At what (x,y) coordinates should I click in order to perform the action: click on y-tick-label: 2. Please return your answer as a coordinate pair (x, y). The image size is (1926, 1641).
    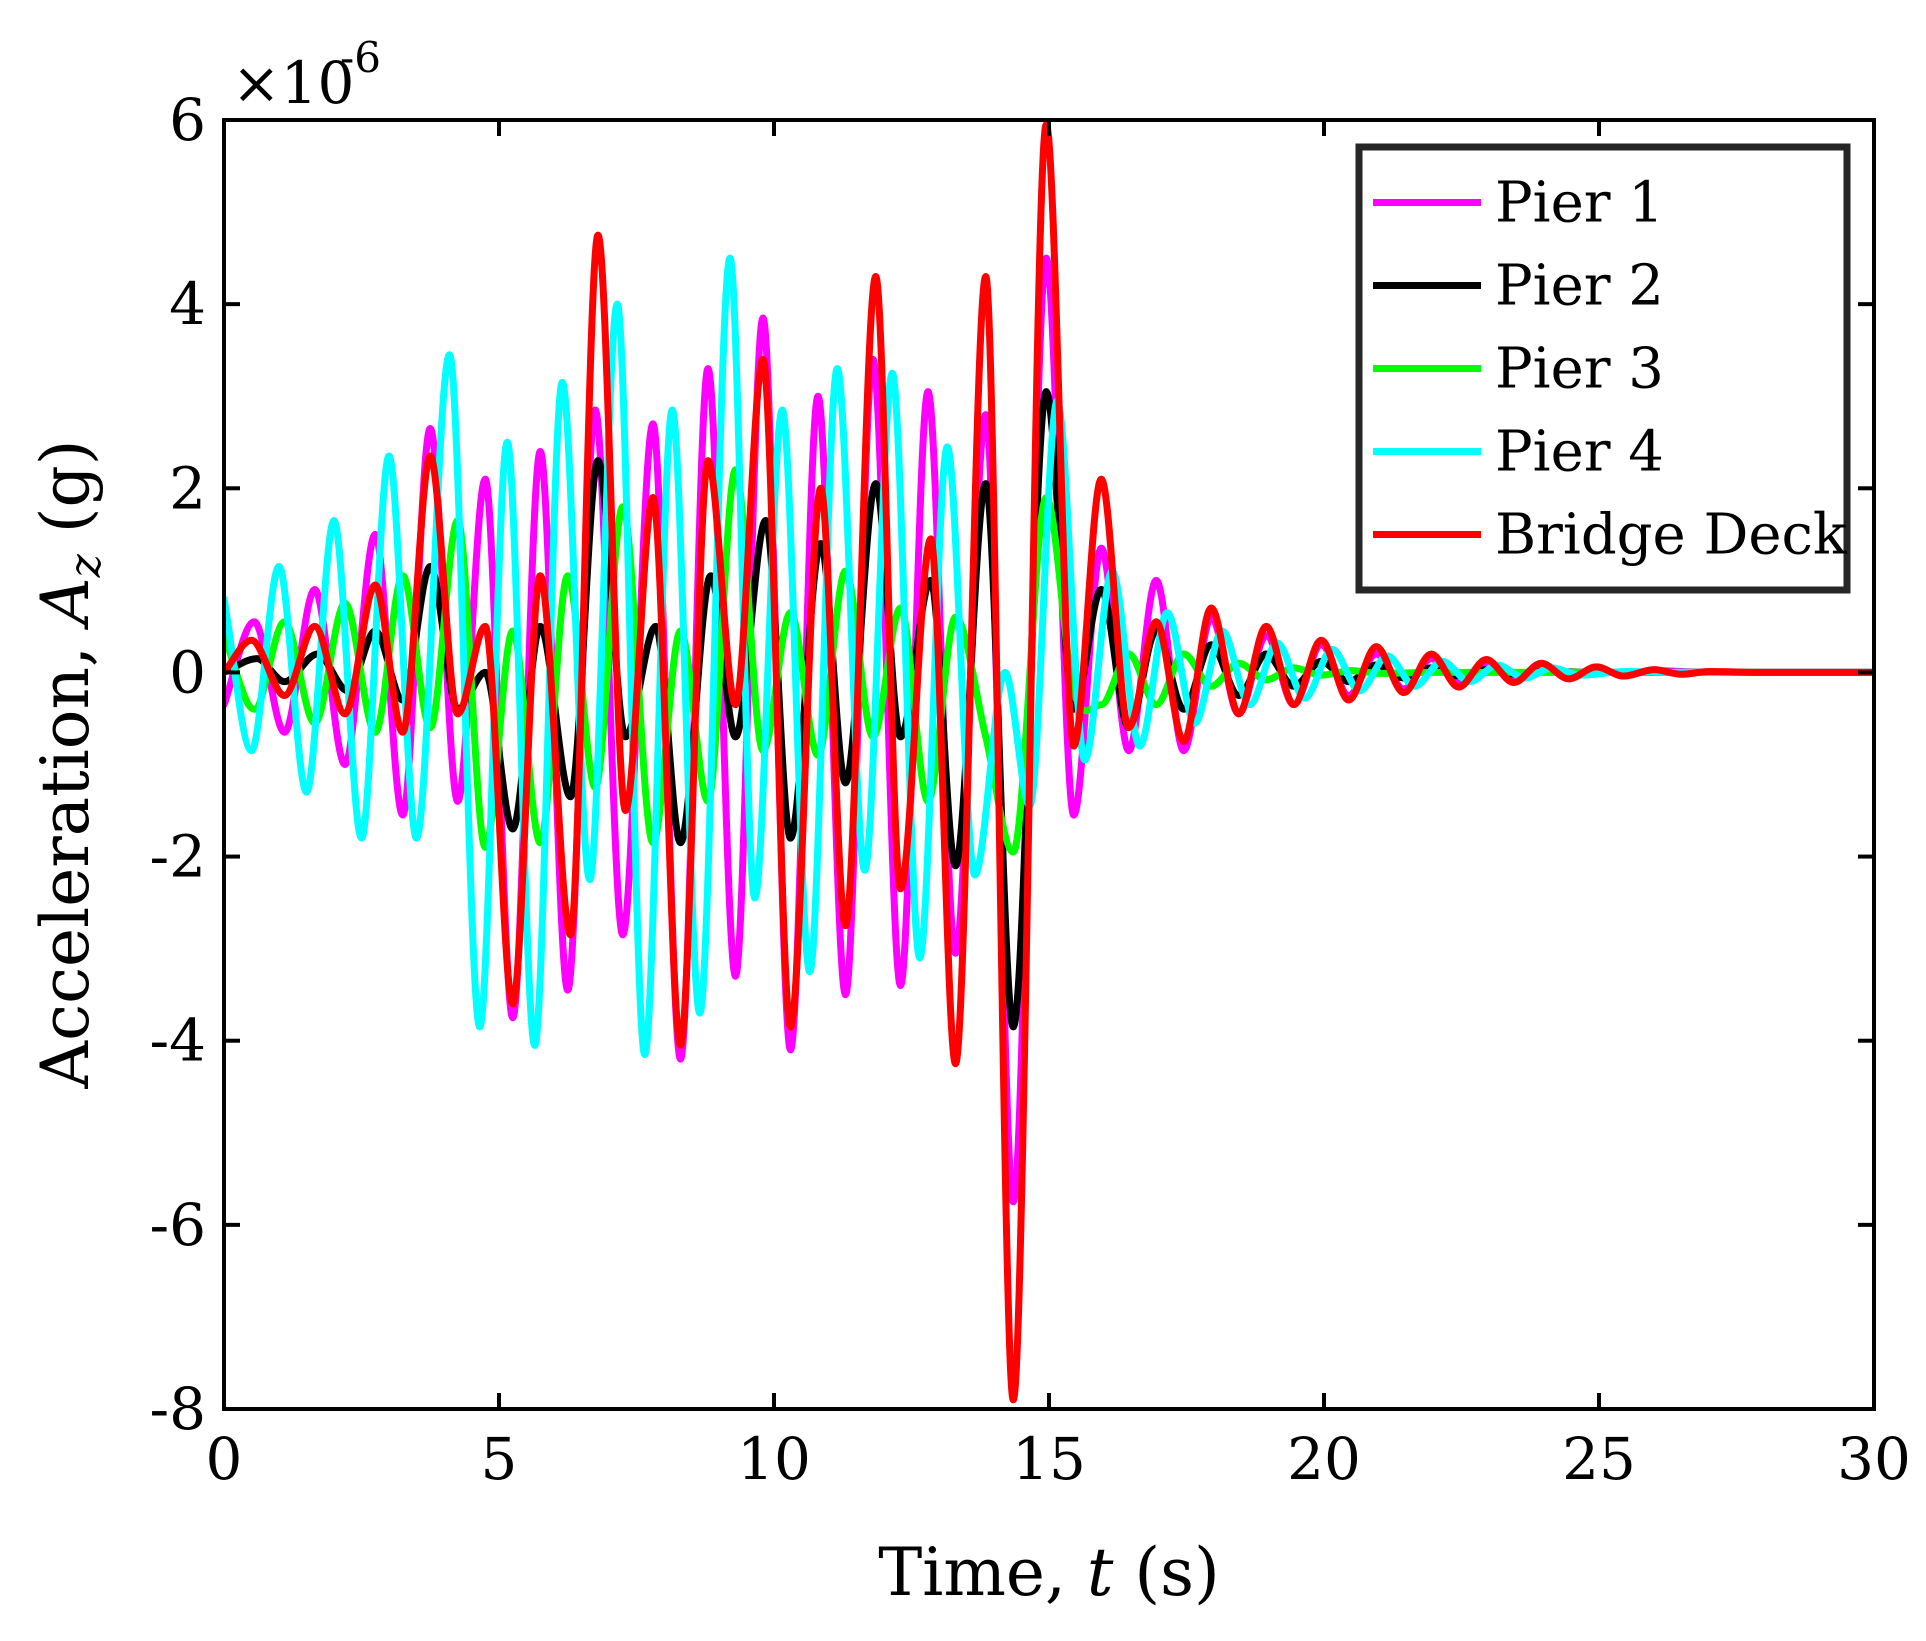
    Looking at the image, I should click on (187, 488).